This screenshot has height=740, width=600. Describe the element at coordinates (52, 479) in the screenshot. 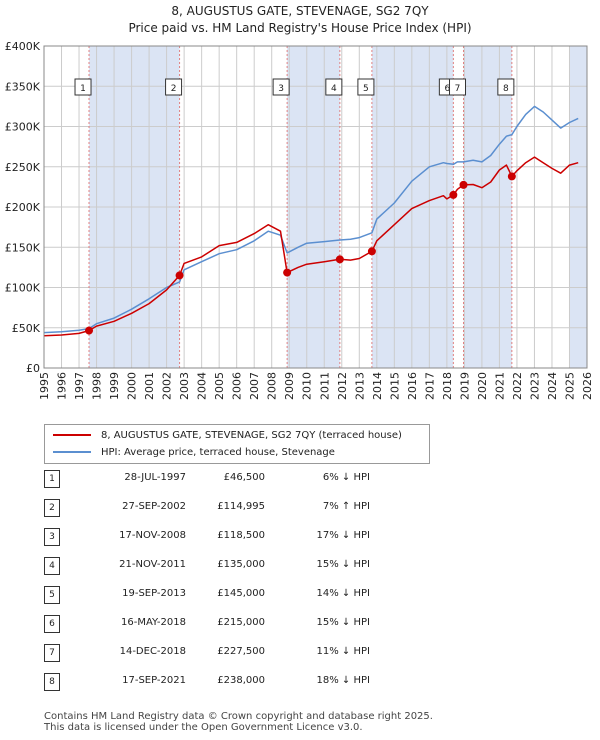

I see `row-number: 1` at that location.